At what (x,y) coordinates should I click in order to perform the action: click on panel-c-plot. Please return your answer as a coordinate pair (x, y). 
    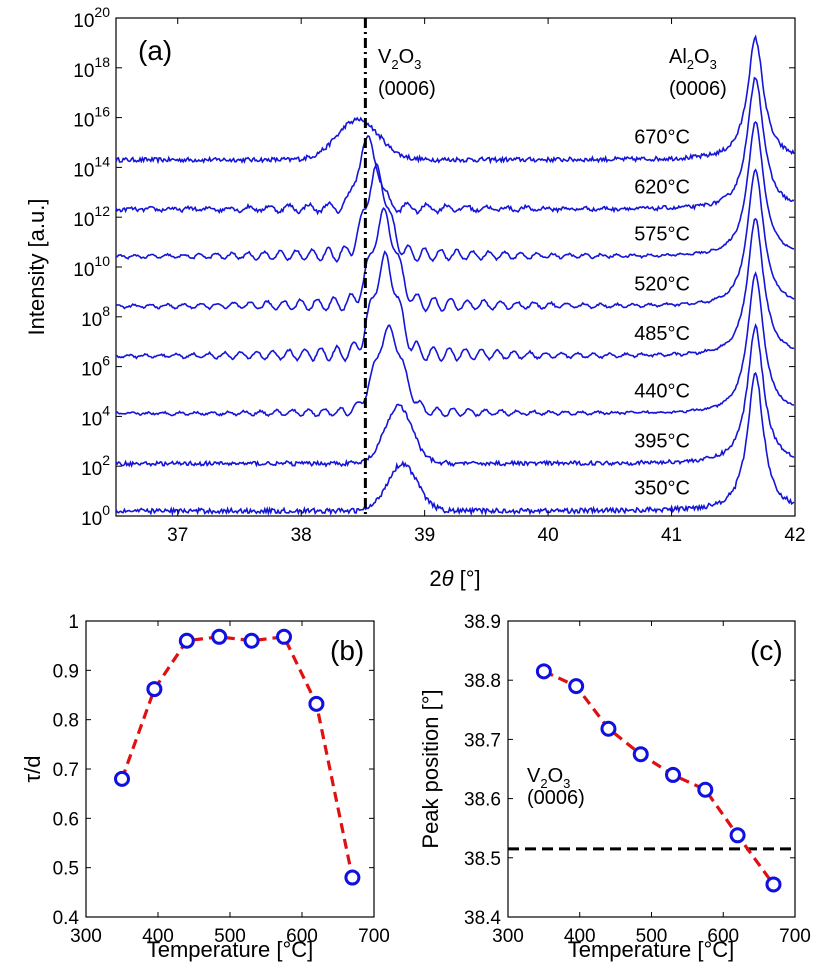
    Looking at the image, I should click on (651, 778).